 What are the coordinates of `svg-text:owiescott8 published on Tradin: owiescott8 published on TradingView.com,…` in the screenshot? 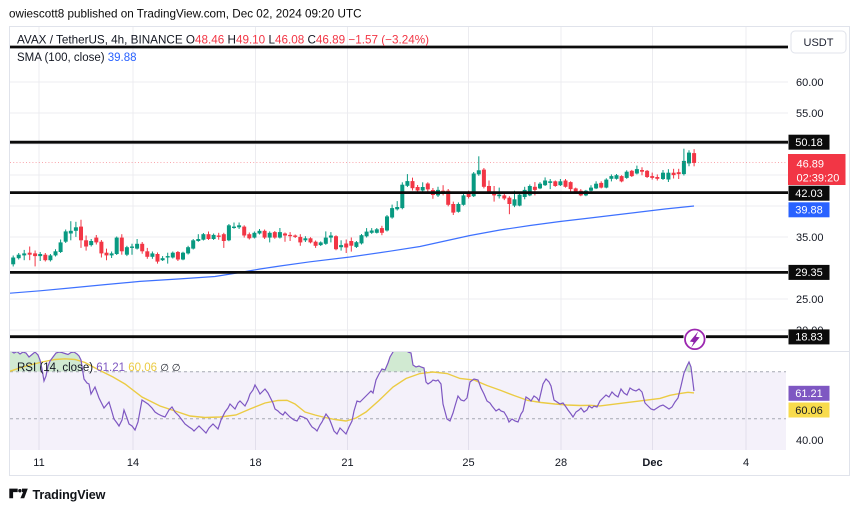 It's located at (185, 14).